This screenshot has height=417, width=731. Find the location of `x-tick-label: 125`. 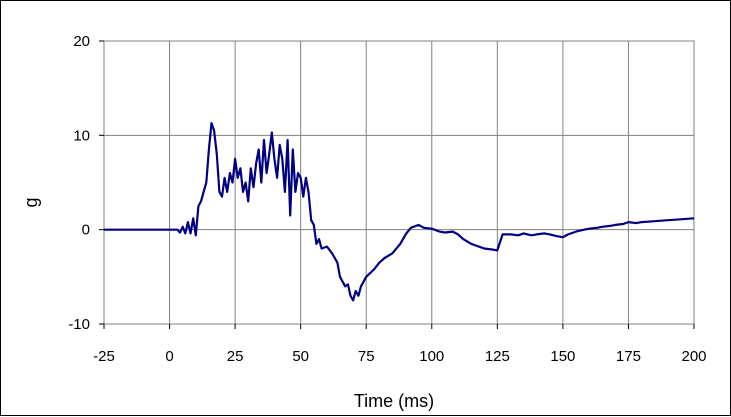

x-tick-label: 125 is located at coordinates (497, 356).